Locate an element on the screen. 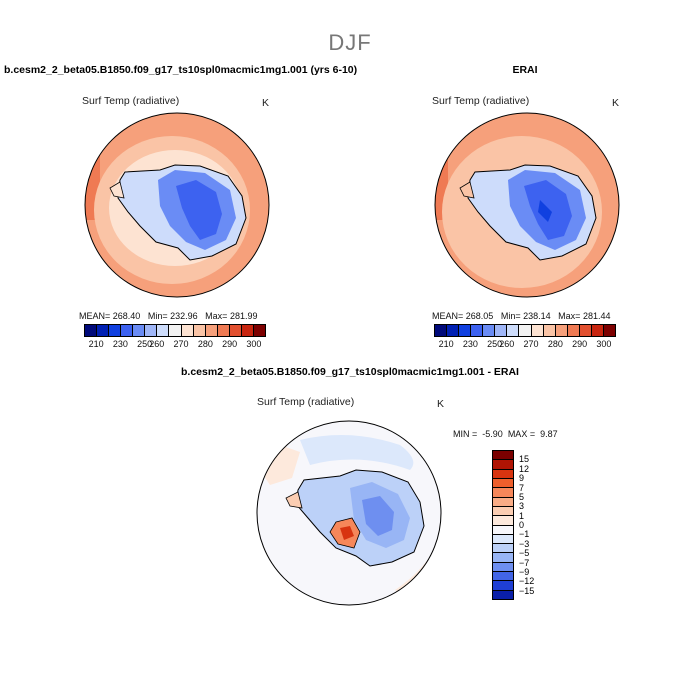 This screenshot has height=700, width=700. obs-colorbar-tick-label: 230 is located at coordinates (470, 344).